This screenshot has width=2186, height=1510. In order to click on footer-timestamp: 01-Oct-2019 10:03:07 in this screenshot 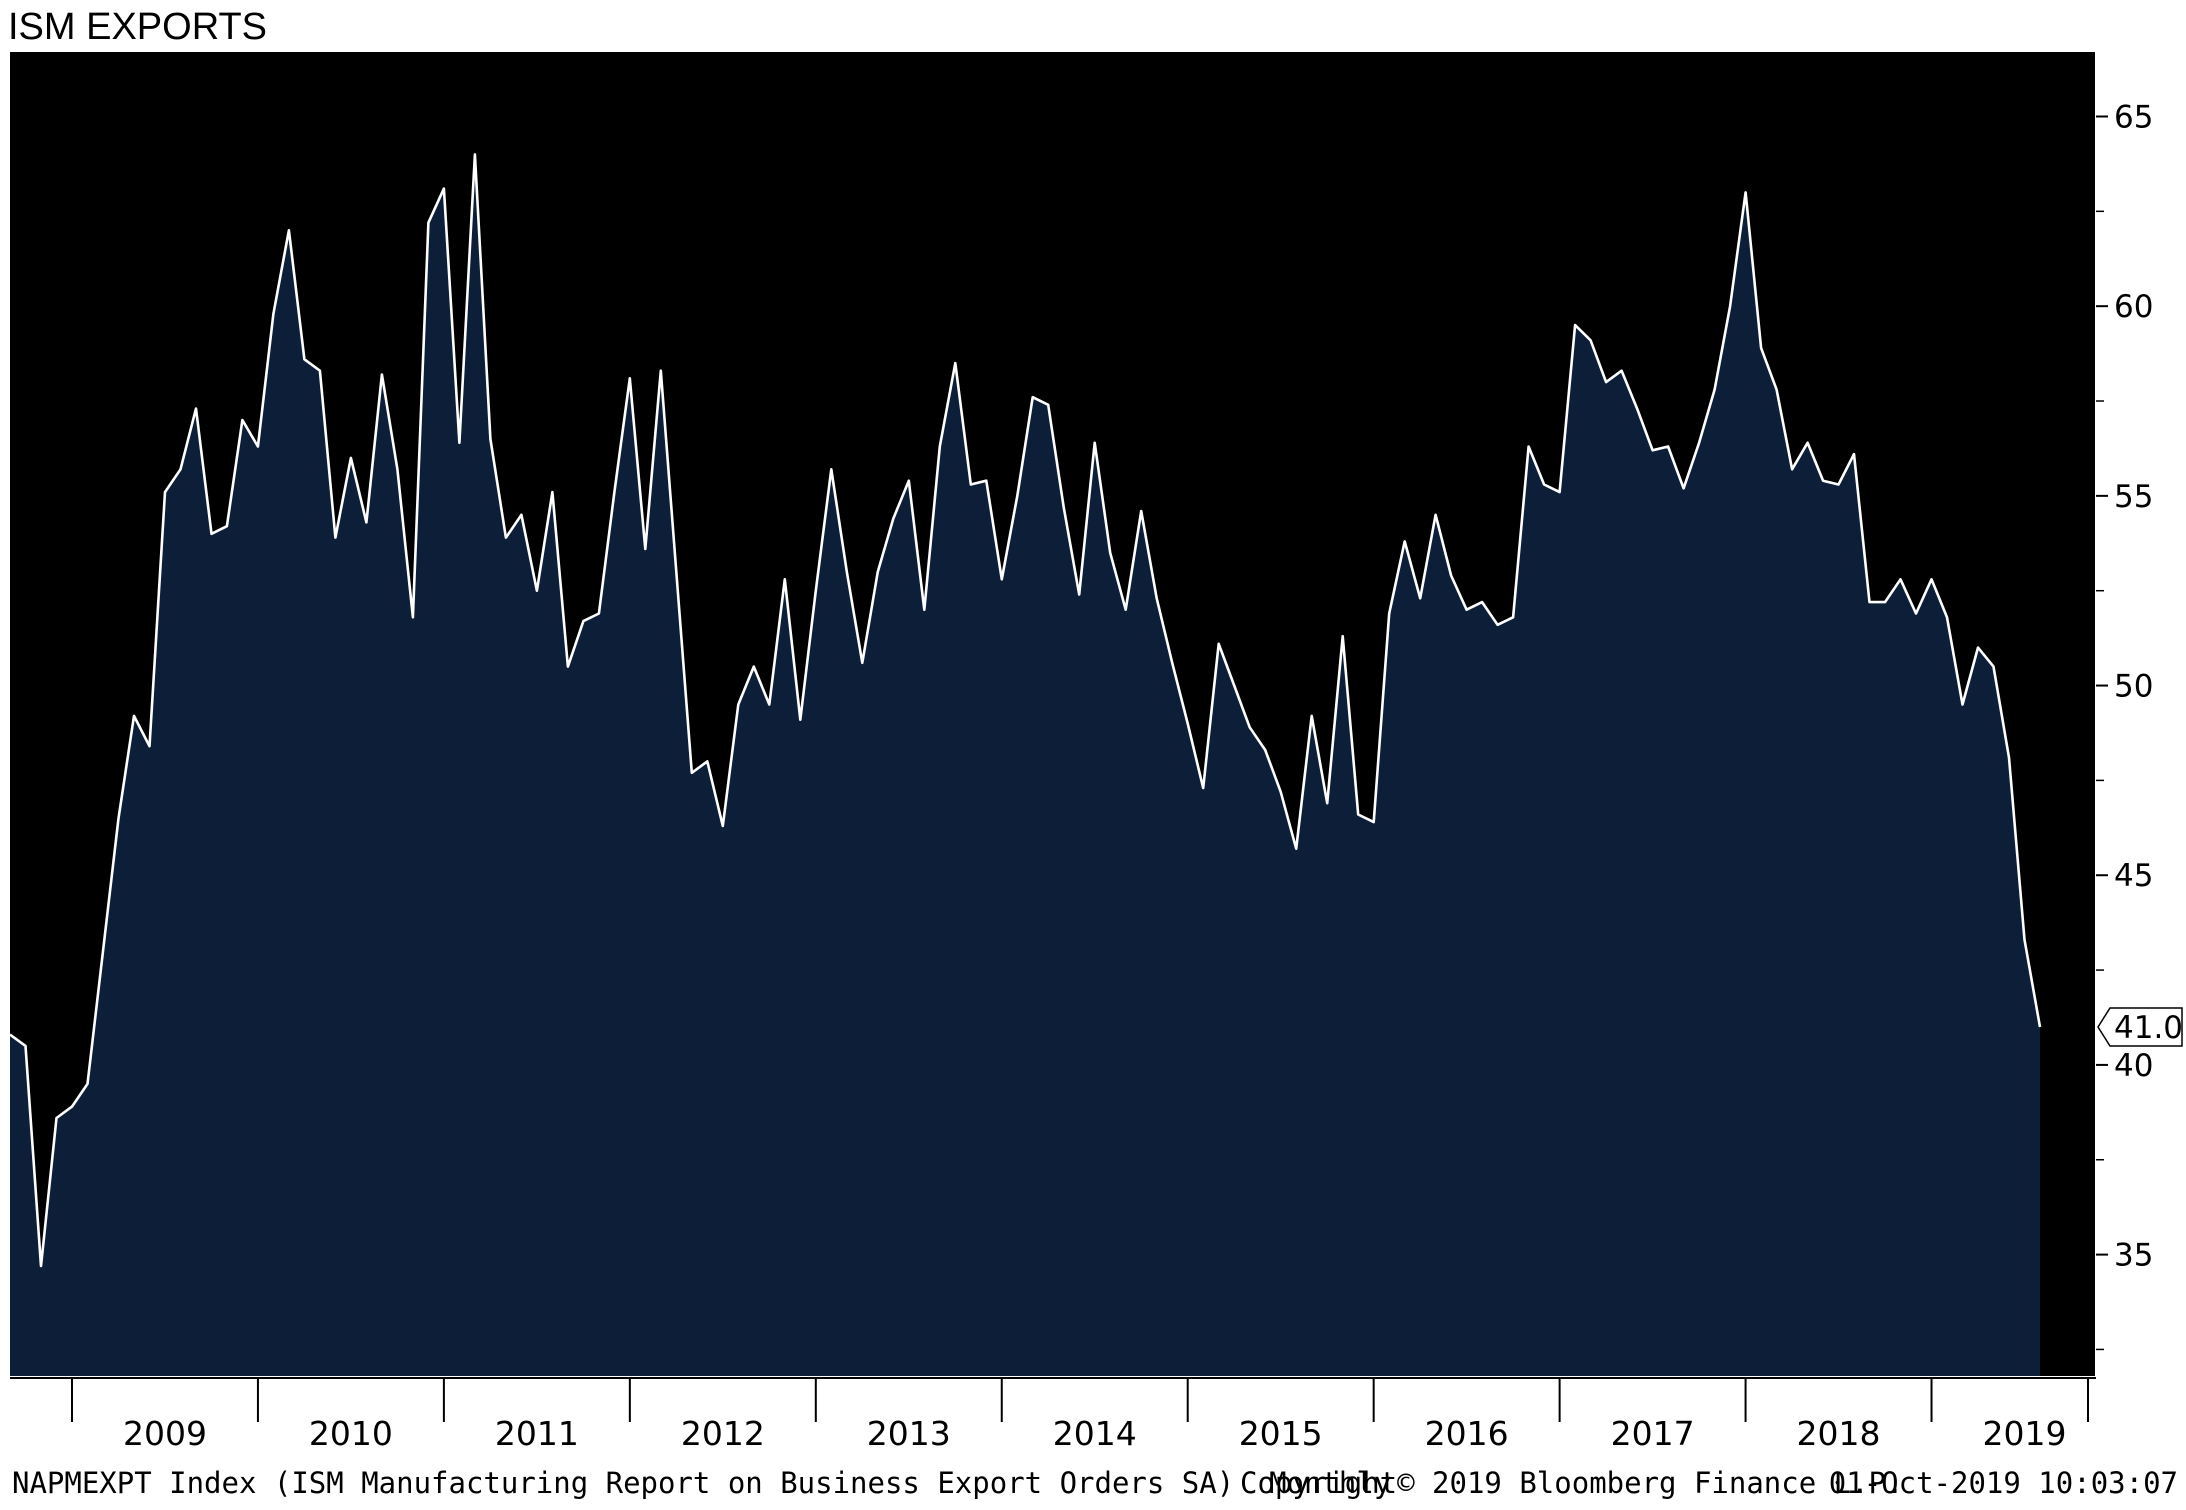, I will do `click(2003, 1483)`.